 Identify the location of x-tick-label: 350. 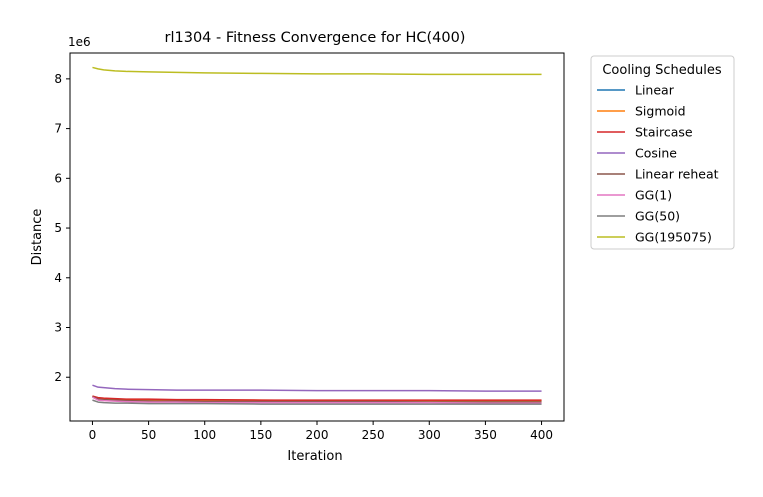
(485, 435).